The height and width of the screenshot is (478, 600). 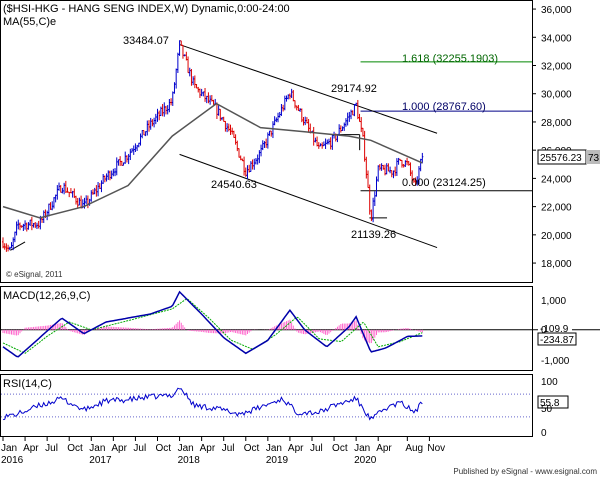 What do you see at coordinates (414, 448) in the screenshot?
I see `x-tick-label: Aug` at bounding box center [414, 448].